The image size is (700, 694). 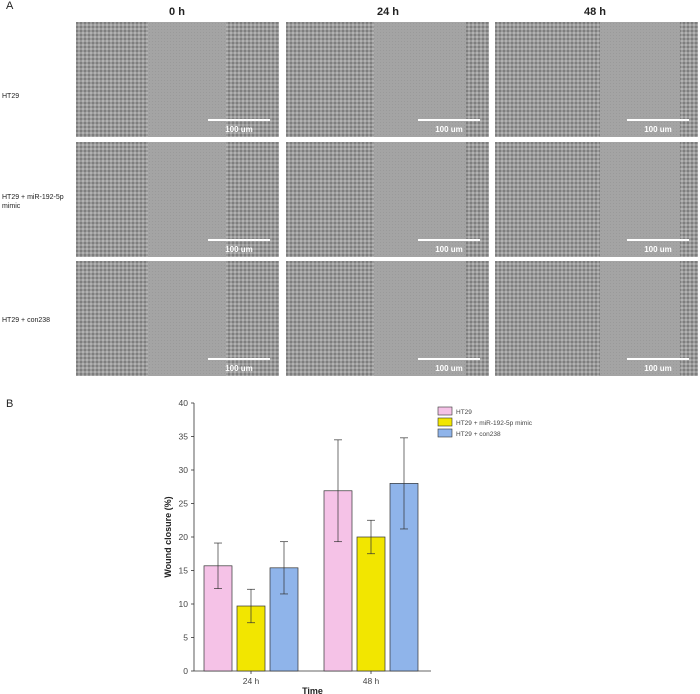 I want to click on micrograph-mimic-48h: 100 um, so click(x=596, y=199).